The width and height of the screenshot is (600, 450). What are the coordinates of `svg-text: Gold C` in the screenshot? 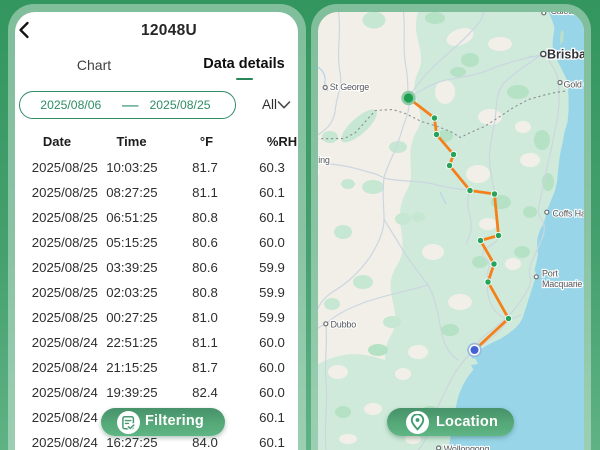 It's located at (573, 84).